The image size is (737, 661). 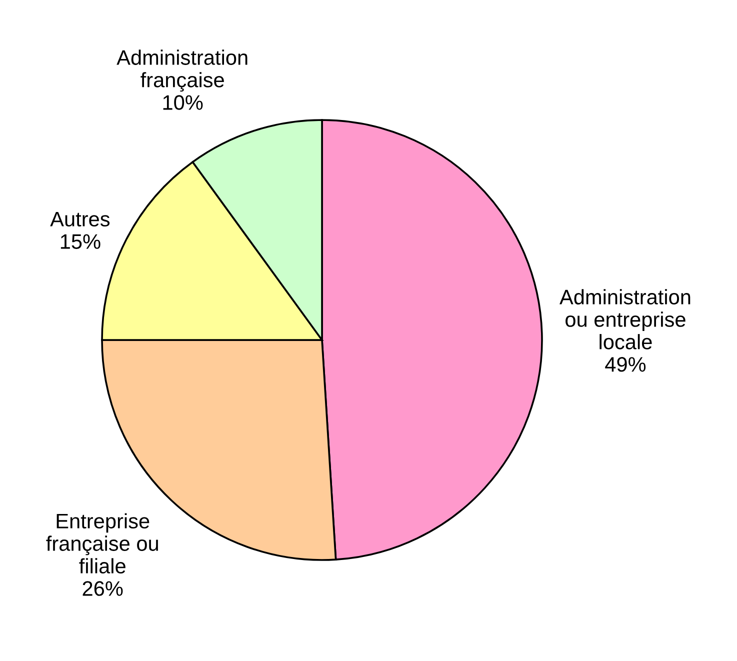 I want to click on data-label: 10%, so click(x=183, y=102).